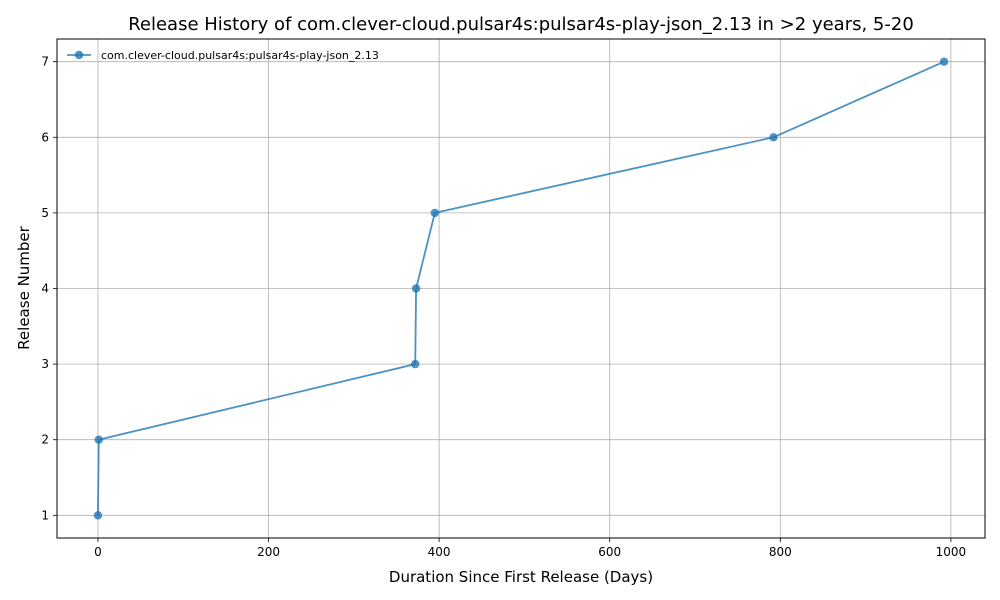  I want to click on x-tick-label: 1000, so click(951, 552).